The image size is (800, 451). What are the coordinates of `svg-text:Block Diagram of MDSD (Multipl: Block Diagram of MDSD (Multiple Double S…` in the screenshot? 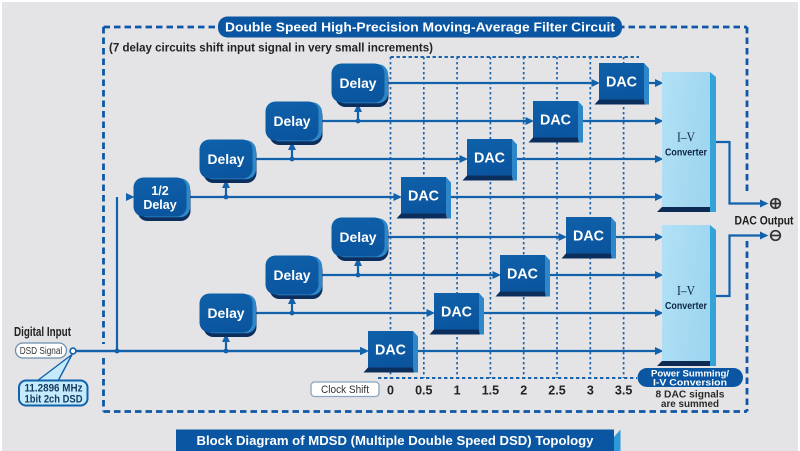 It's located at (396, 440).